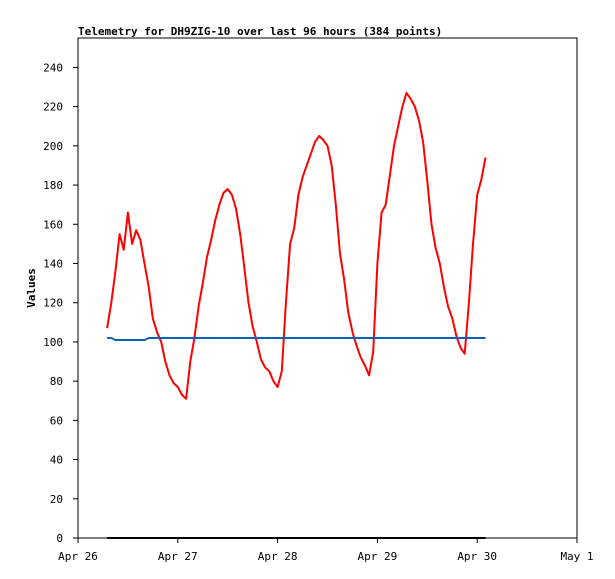 This screenshot has height=579, width=615. What do you see at coordinates (53, 303) in the screenshot?
I see `y-tick-label: 120` at bounding box center [53, 303].